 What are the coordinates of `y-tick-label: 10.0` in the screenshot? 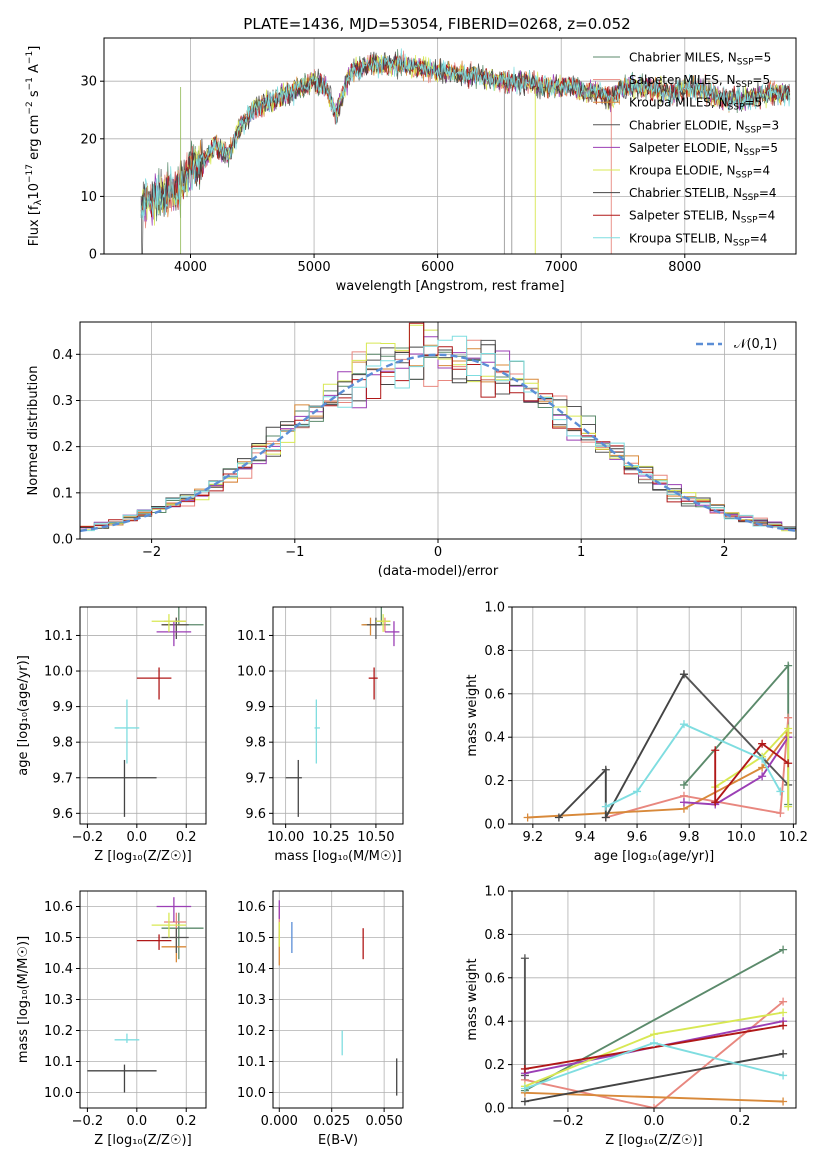 It's located at (251, 672).